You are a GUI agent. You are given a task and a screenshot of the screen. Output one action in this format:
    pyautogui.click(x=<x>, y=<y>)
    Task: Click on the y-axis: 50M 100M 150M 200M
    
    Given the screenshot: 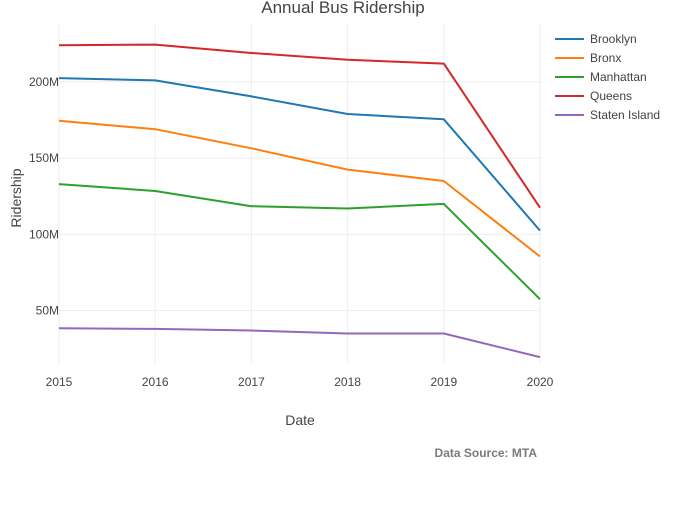 What is the action you would take?
    pyautogui.click(x=44, y=196)
    